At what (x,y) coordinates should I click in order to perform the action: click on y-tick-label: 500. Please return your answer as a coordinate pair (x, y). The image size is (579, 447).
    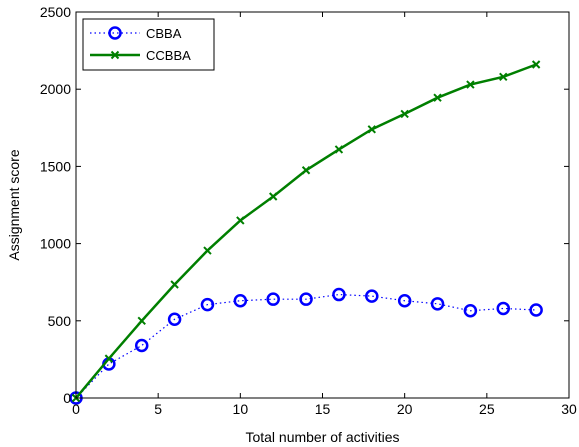
    Looking at the image, I should click on (60, 321).